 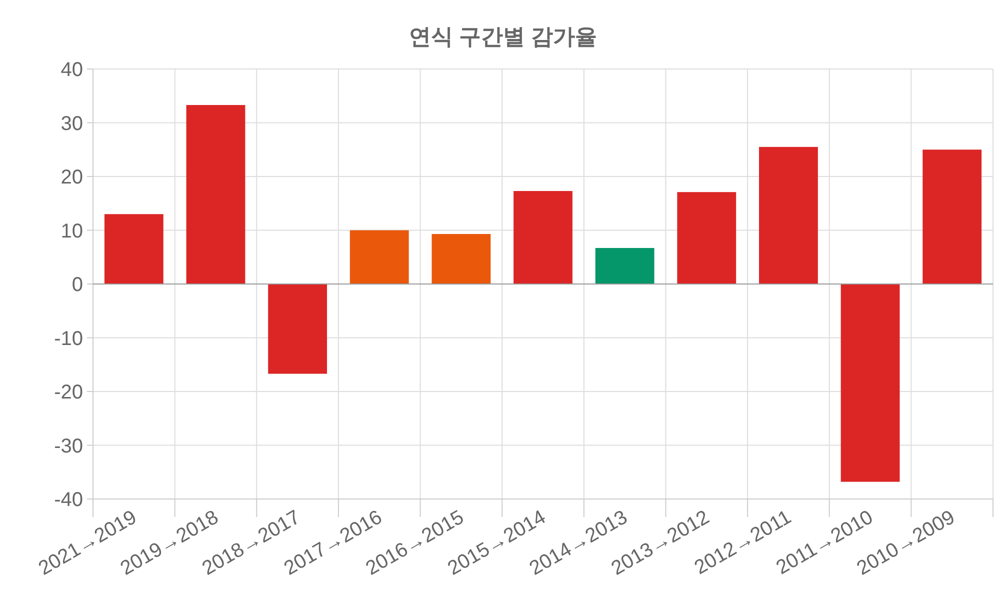 I want to click on y-tick-label: 30, so click(x=71, y=123).